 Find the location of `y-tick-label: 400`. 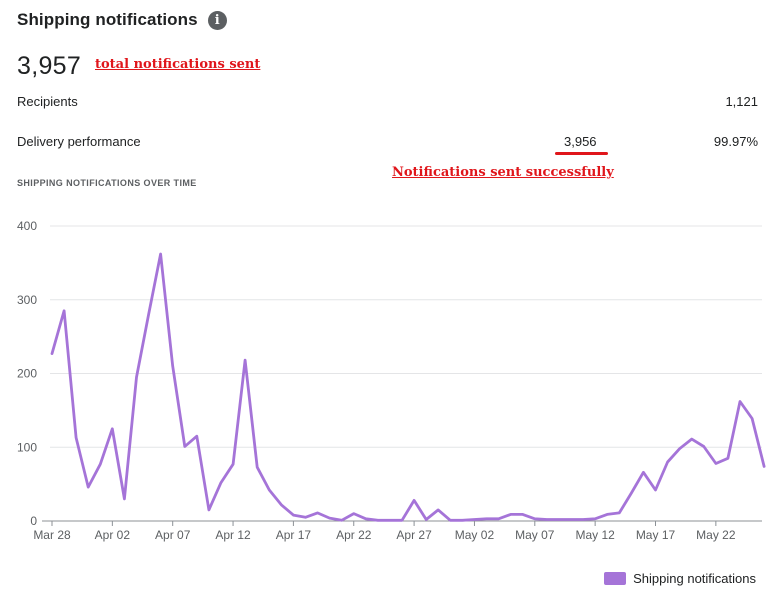

y-tick-label: 400 is located at coordinates (27, 226).